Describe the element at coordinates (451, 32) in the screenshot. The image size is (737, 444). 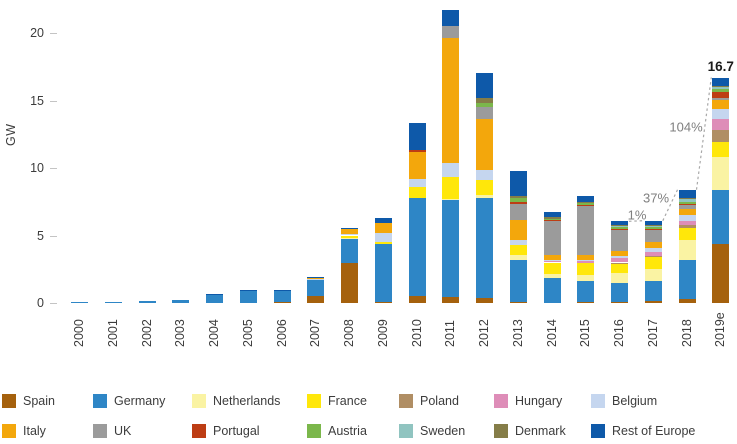
I see `bar-segment-uk-2011` at that location.